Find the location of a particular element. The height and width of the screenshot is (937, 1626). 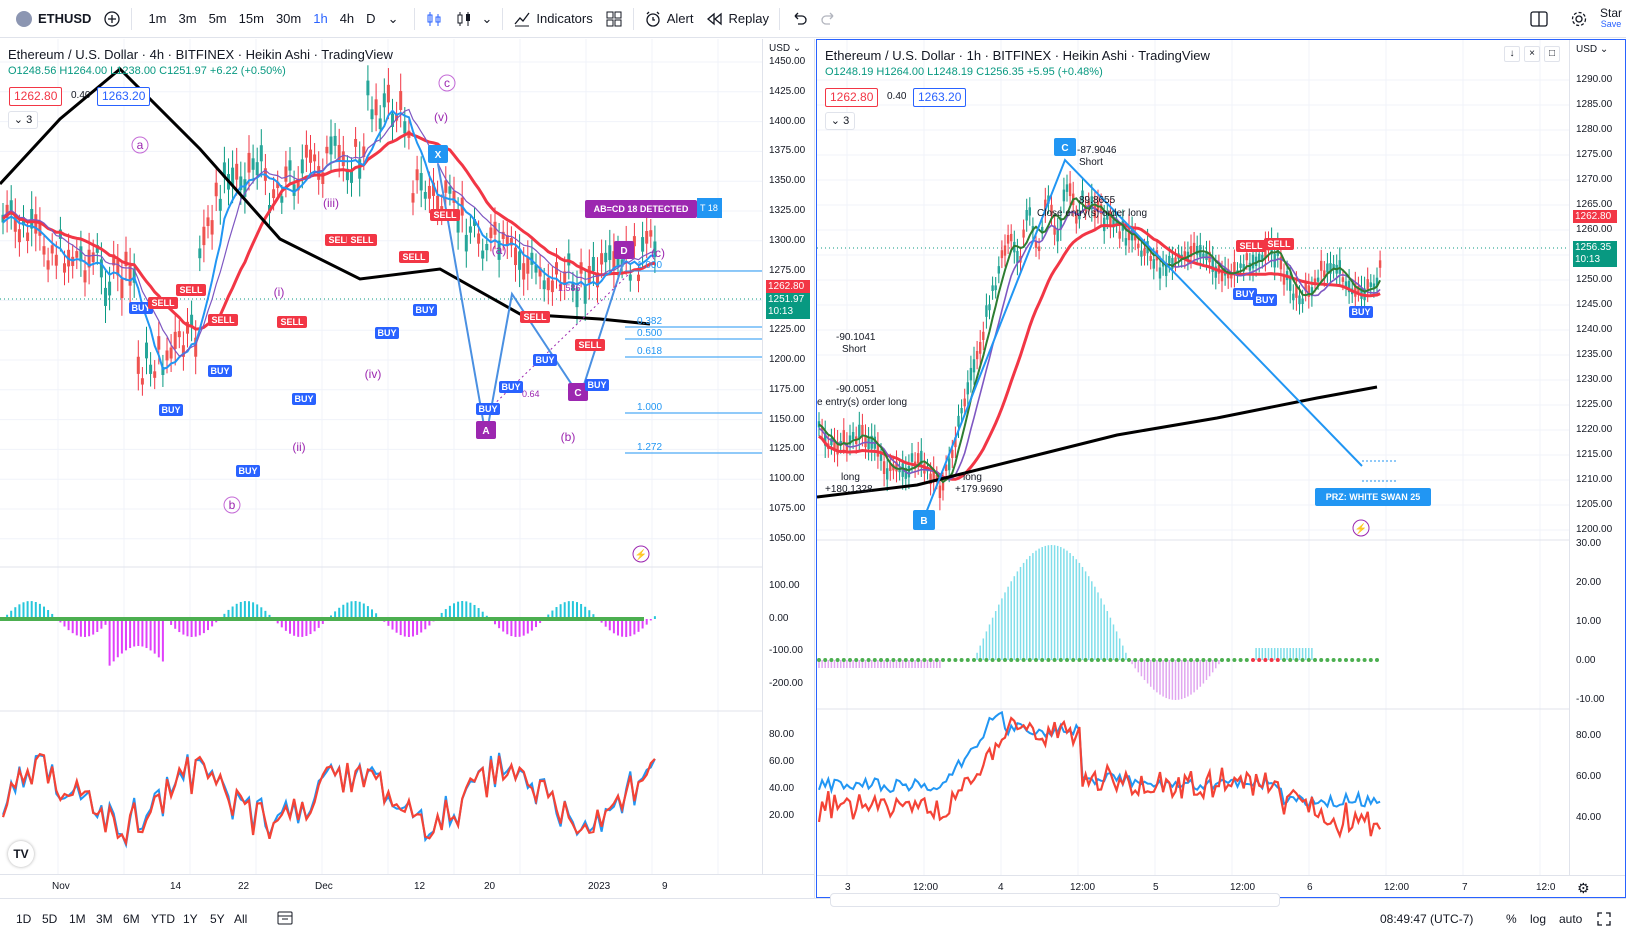

timeframe-group: 1m 3m 5m 15m 30m 1h 4h D ⌄ is located at coordinates (273, 19).